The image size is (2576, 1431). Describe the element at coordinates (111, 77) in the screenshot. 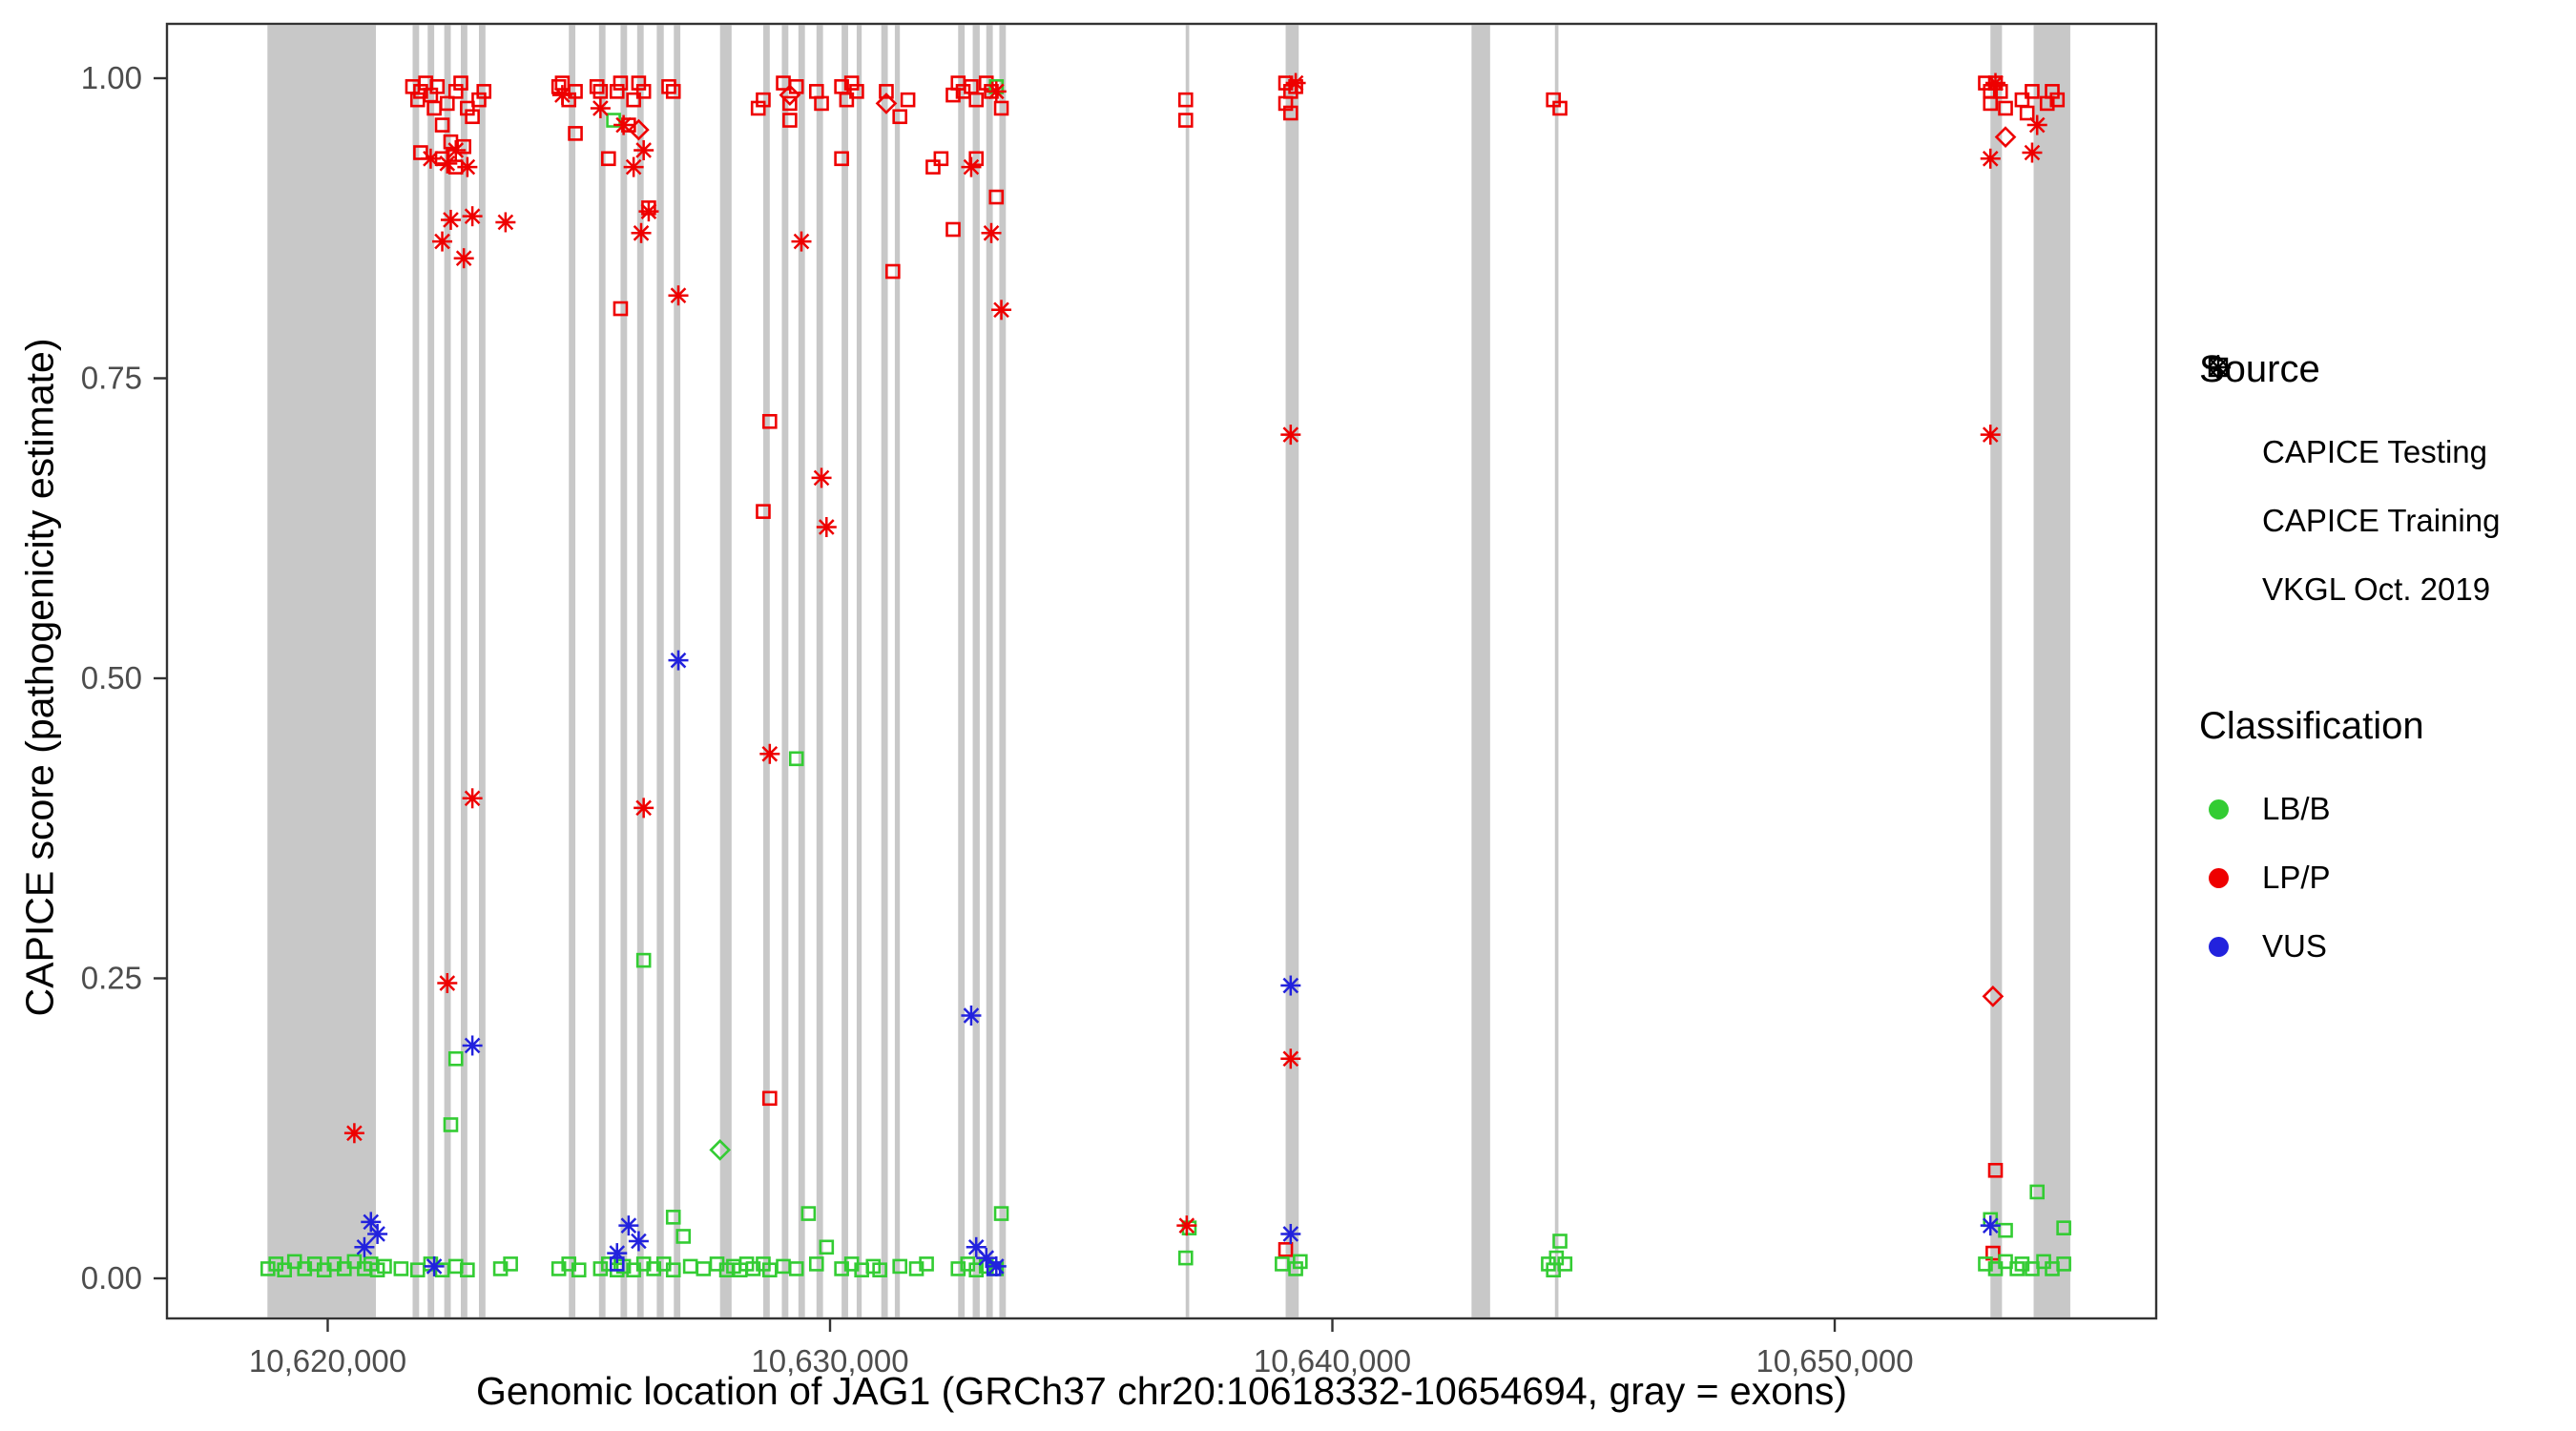

I see `y-tick-label: 1.00` at that location.